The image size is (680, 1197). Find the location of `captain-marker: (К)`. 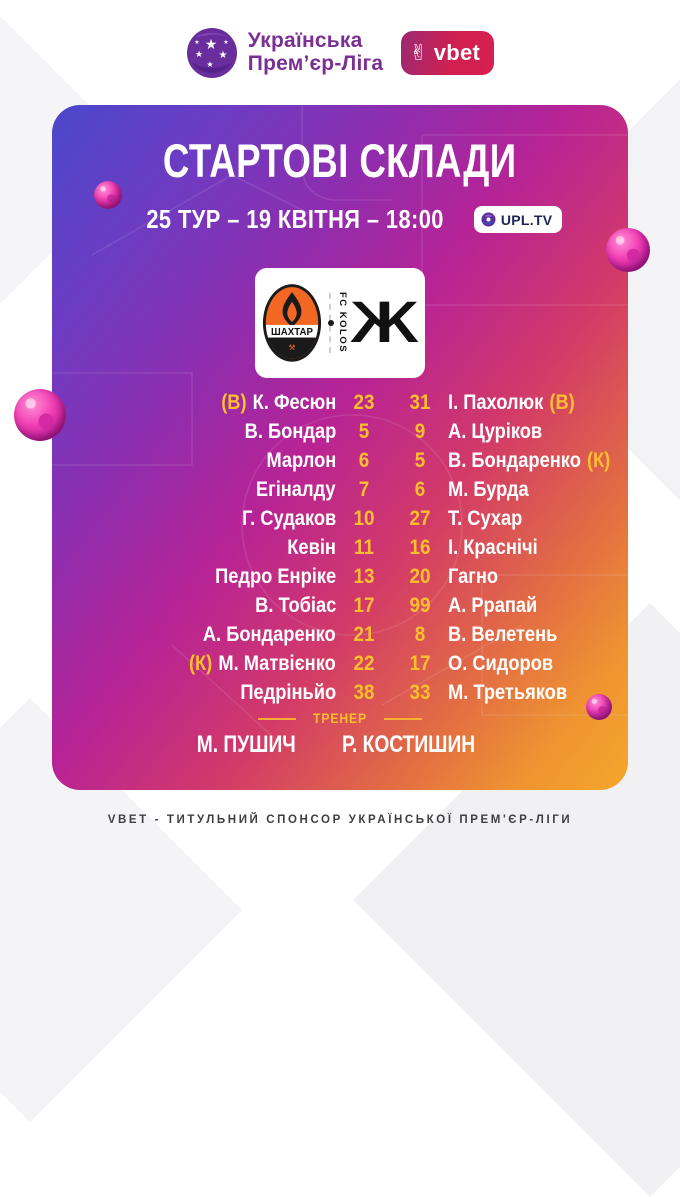

captain-marker: (К) is located at coordinates (201, 663).